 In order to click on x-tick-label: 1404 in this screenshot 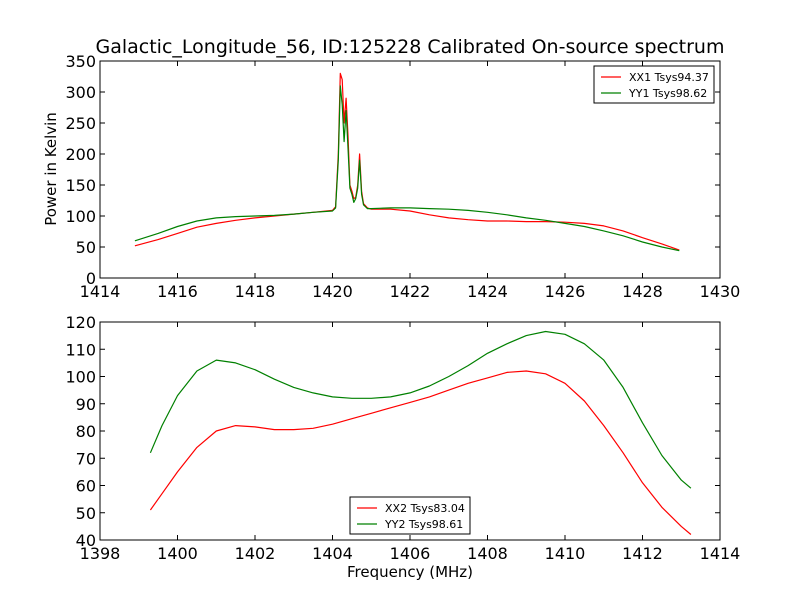, I will do `click(332, 553)`.